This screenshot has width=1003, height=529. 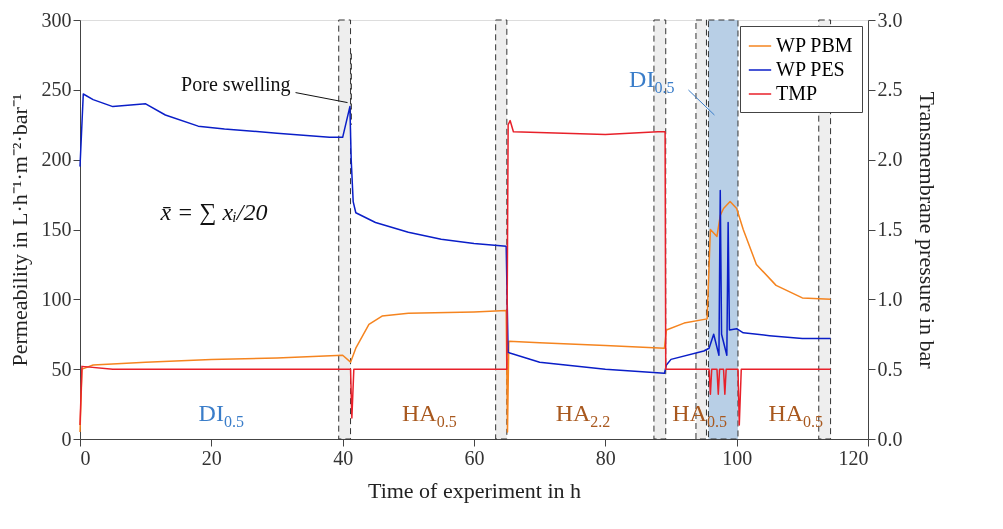 What do you see at coordinates (19, 230) in the screenshot?
I see `y-axis-title: Permeability in L·h⁻¹·m⁻²·bar⁻¹` at bounding box center [19, 230].